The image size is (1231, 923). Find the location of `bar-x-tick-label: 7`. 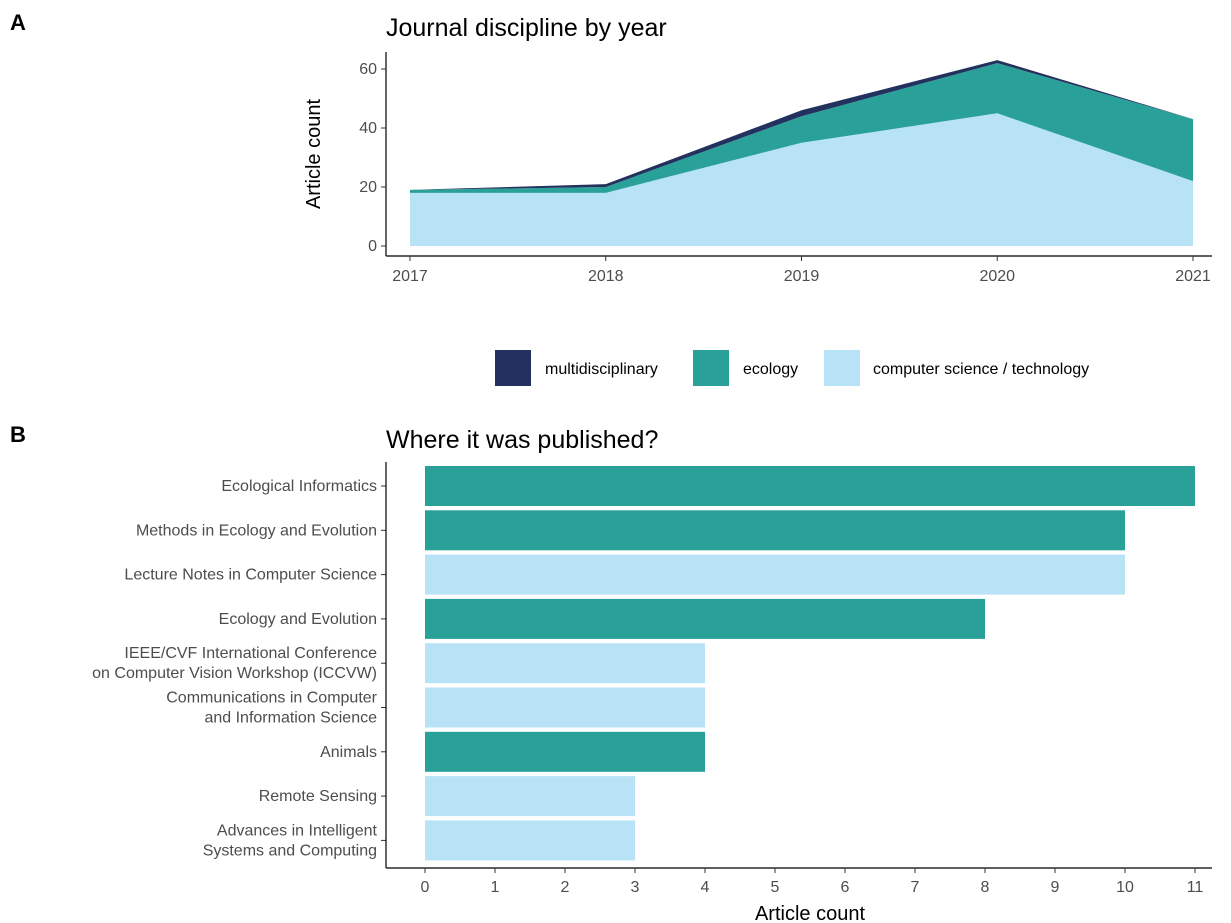

bar-x-tick-label: 7 is located at coordinates (915, 887).